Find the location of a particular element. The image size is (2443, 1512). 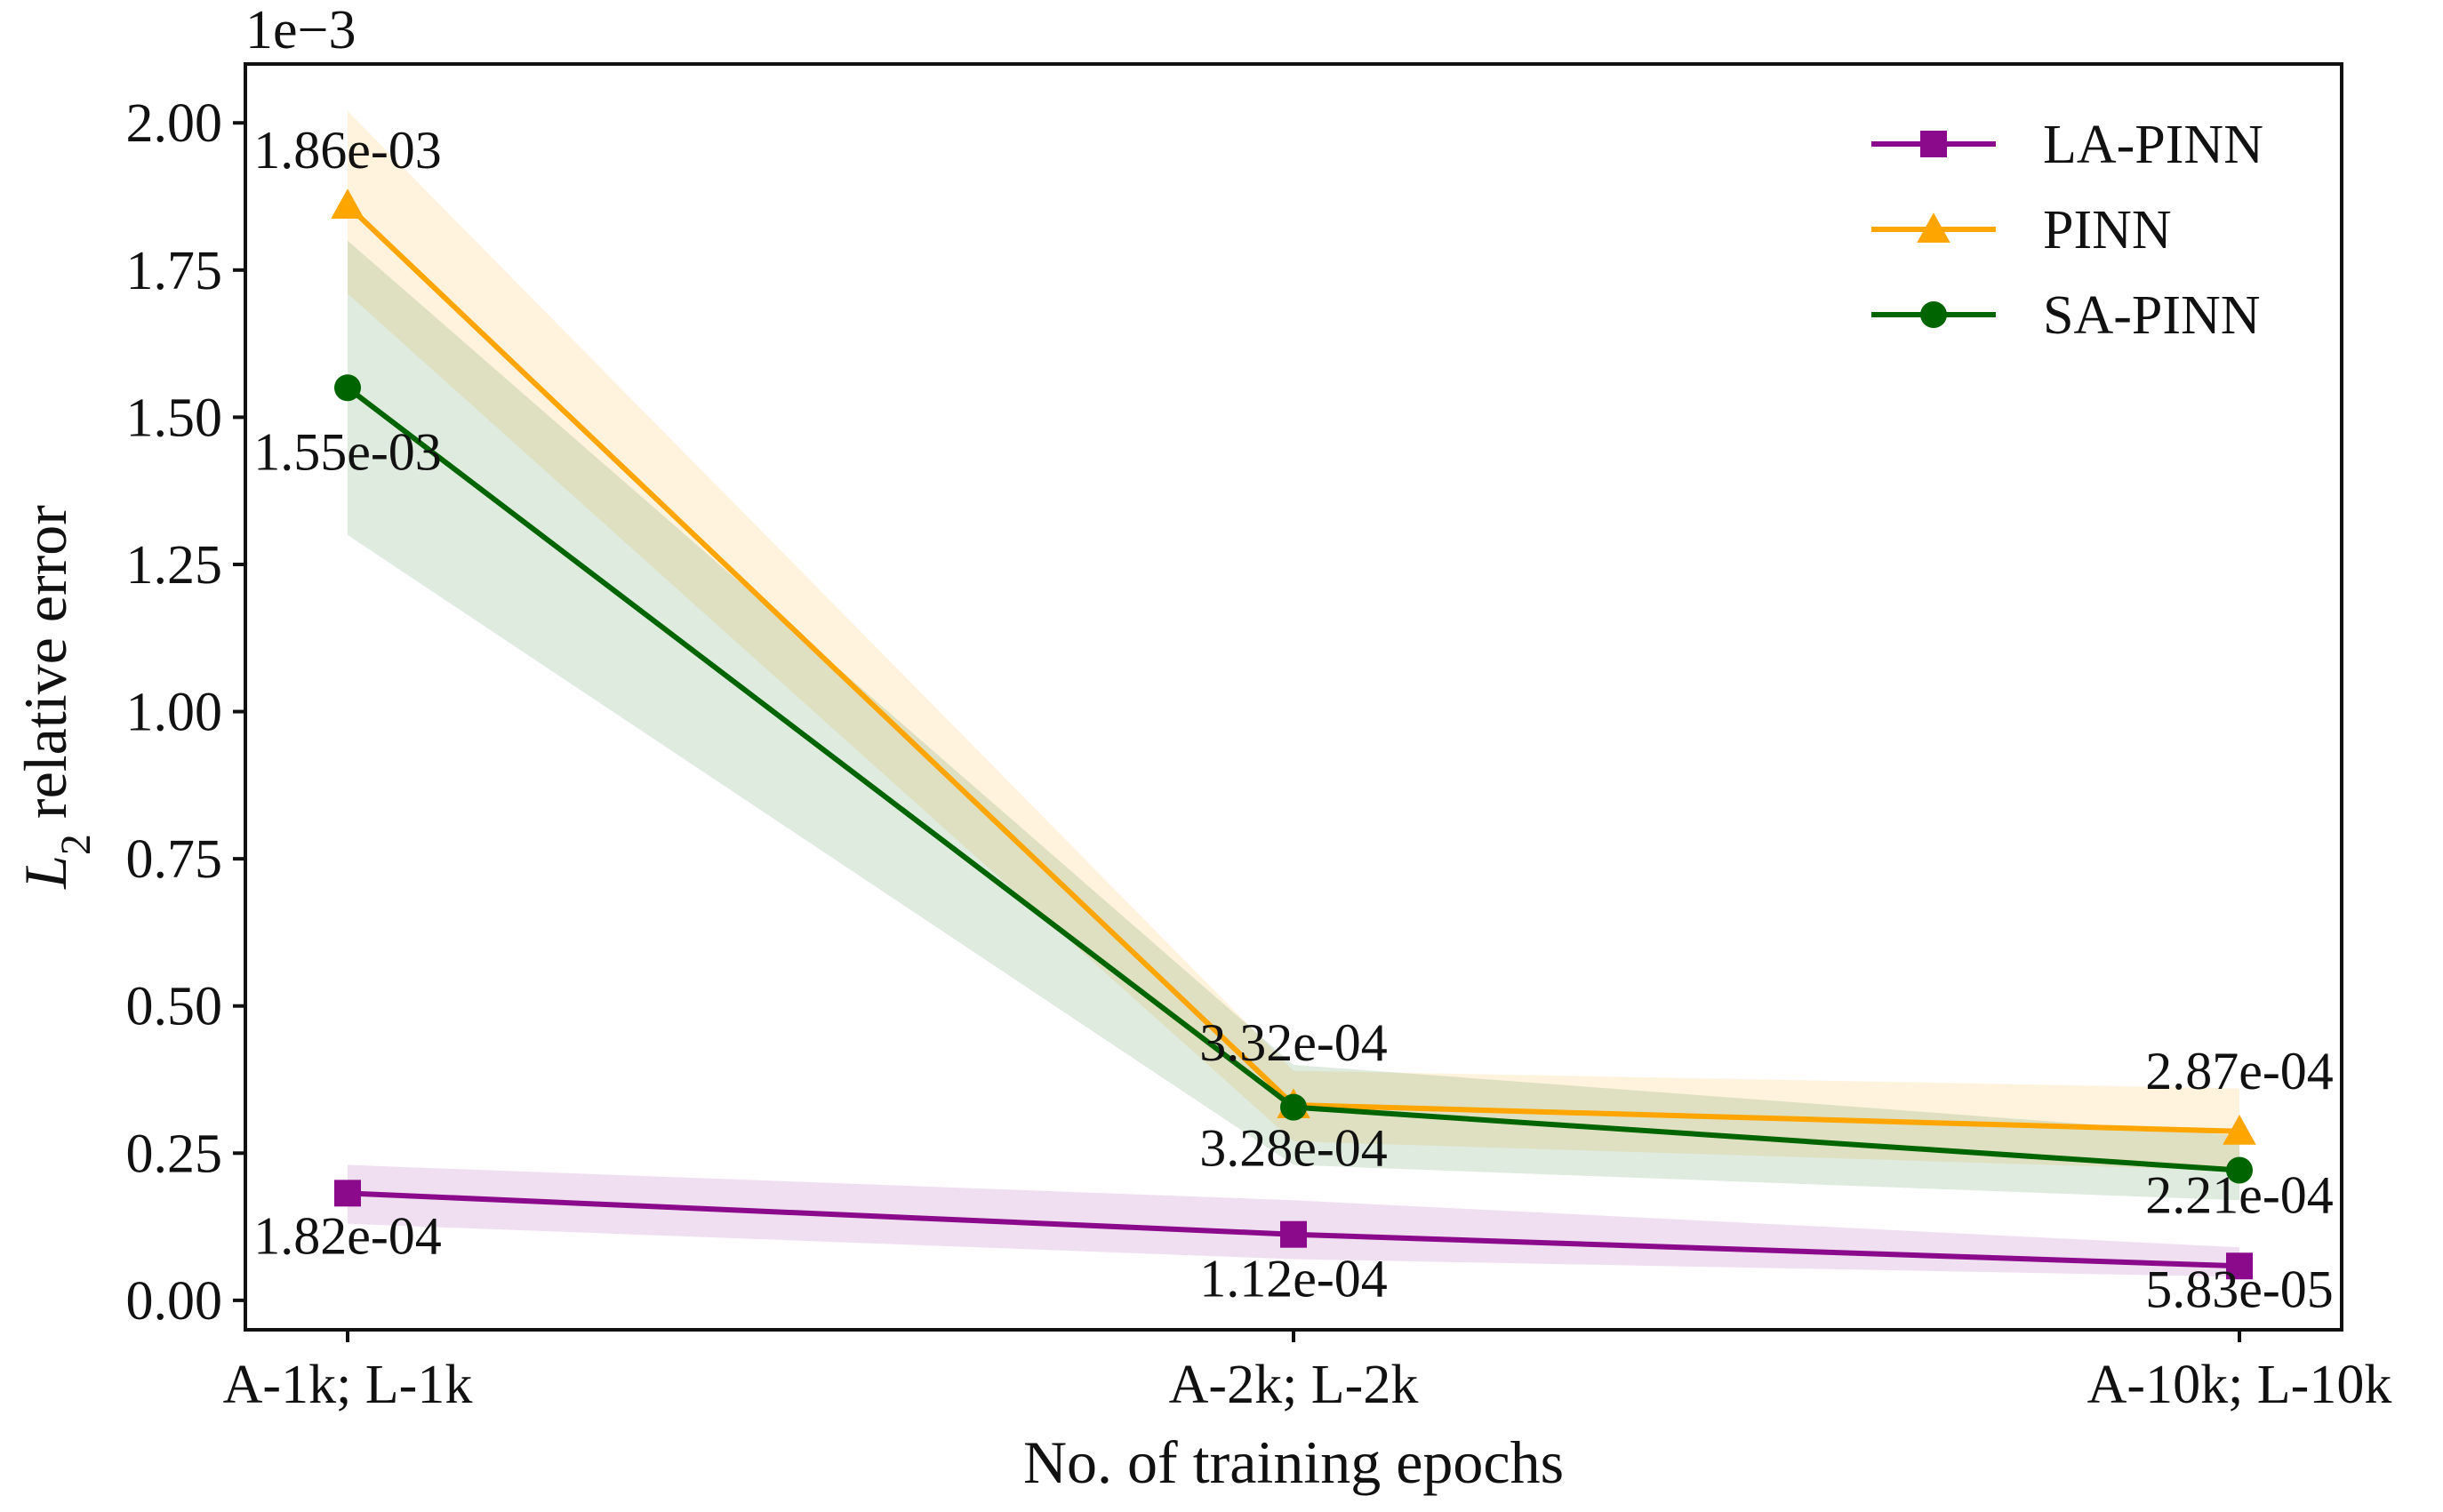

y-tick-label-6: 1.50 is located at coordinates (174, 418).